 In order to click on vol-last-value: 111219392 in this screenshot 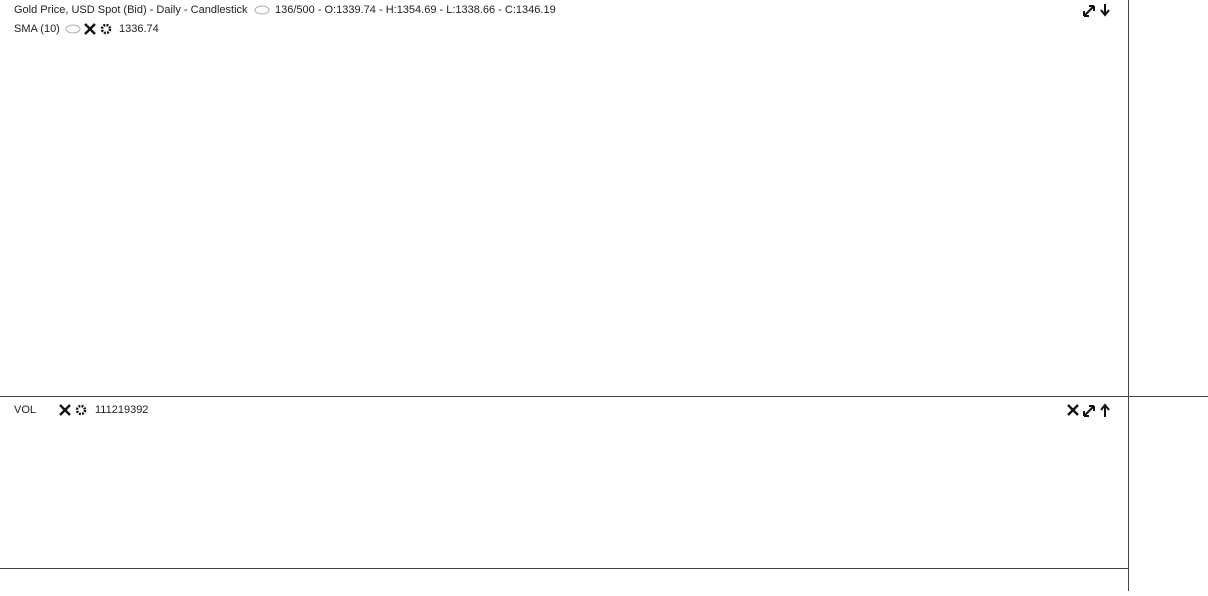, I will do `click(121, 410)`.